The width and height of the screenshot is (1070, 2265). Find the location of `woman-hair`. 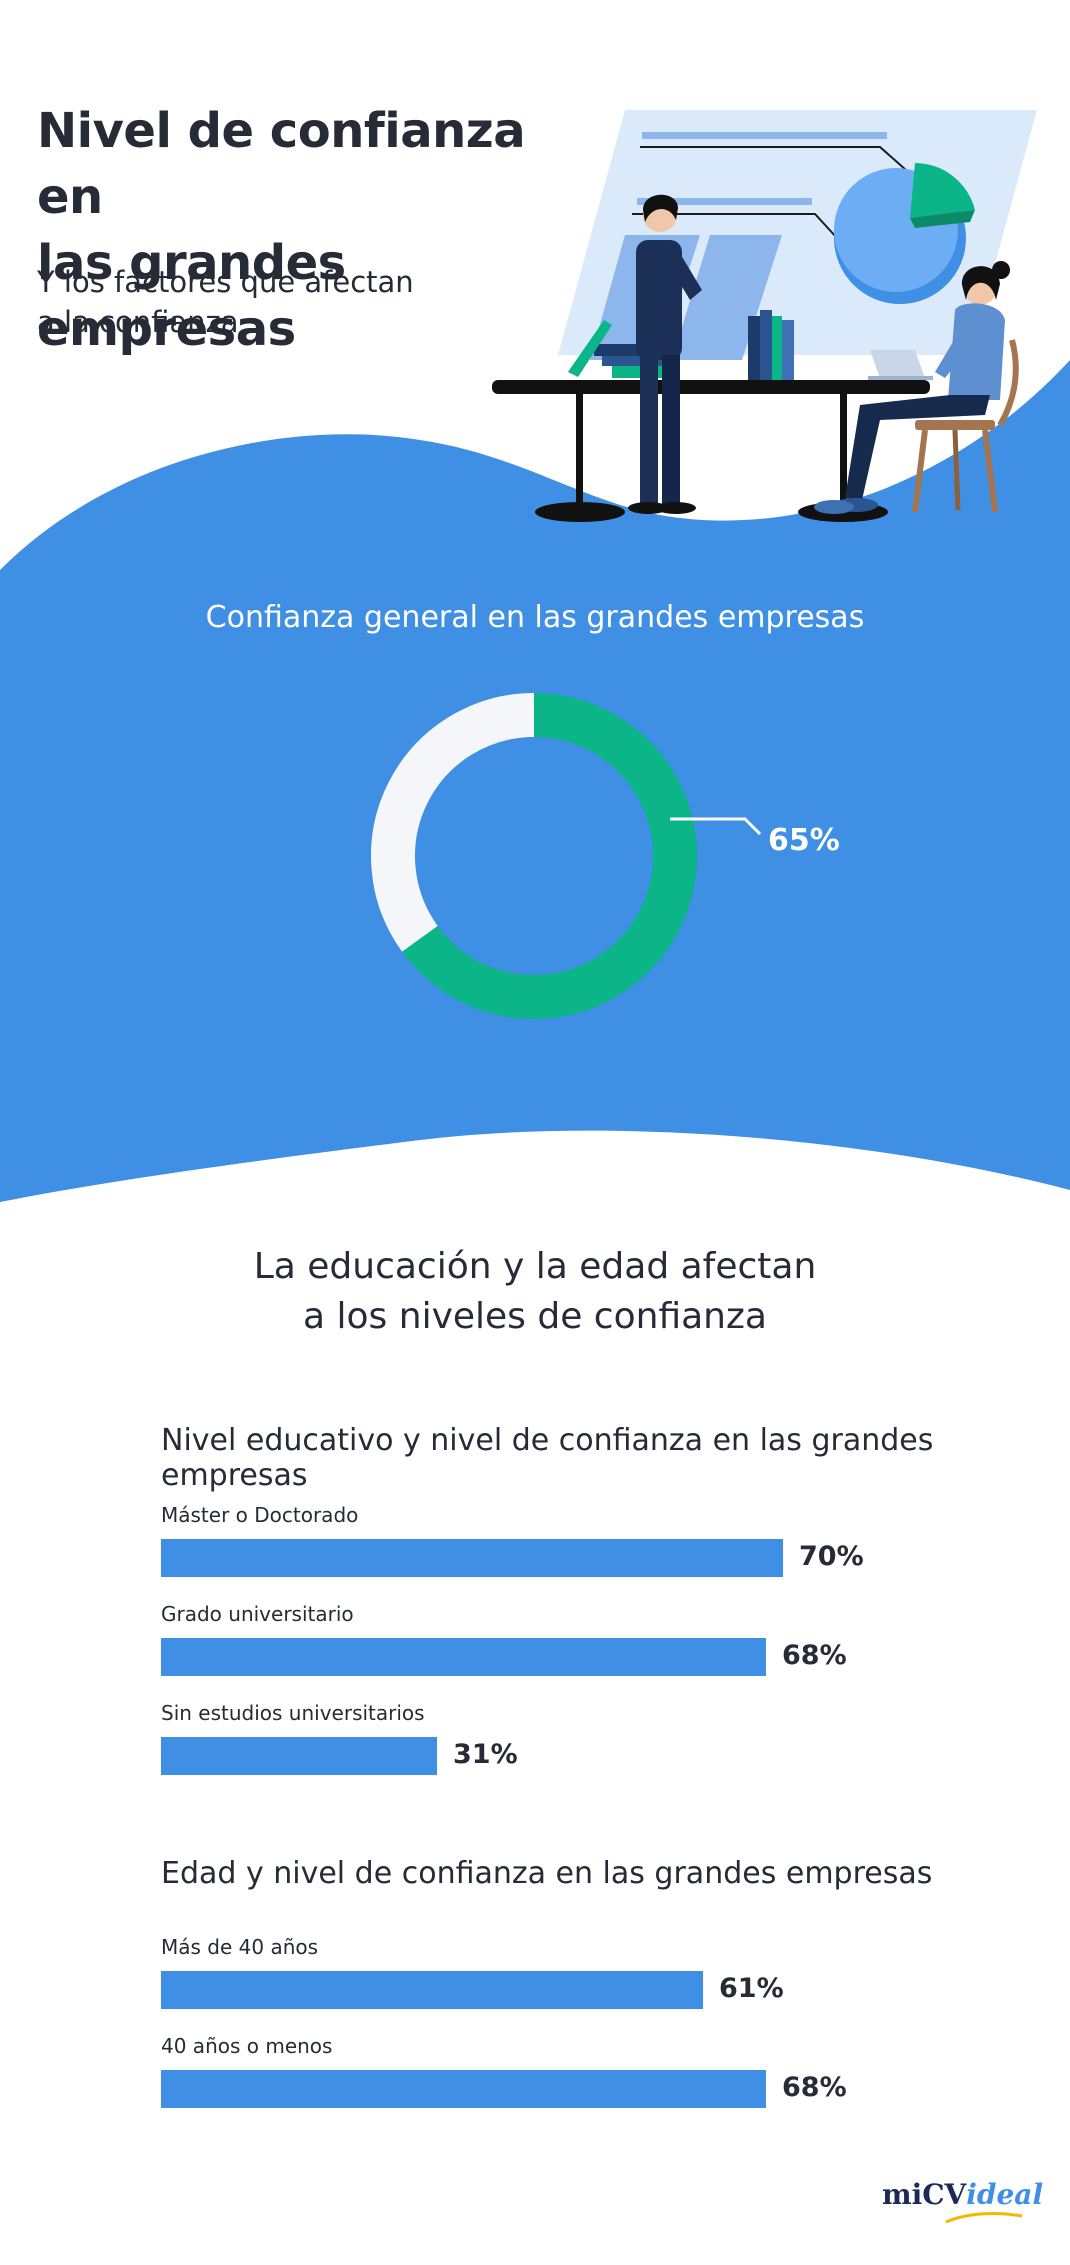

woman-hair is located at coordinates (980, 283).